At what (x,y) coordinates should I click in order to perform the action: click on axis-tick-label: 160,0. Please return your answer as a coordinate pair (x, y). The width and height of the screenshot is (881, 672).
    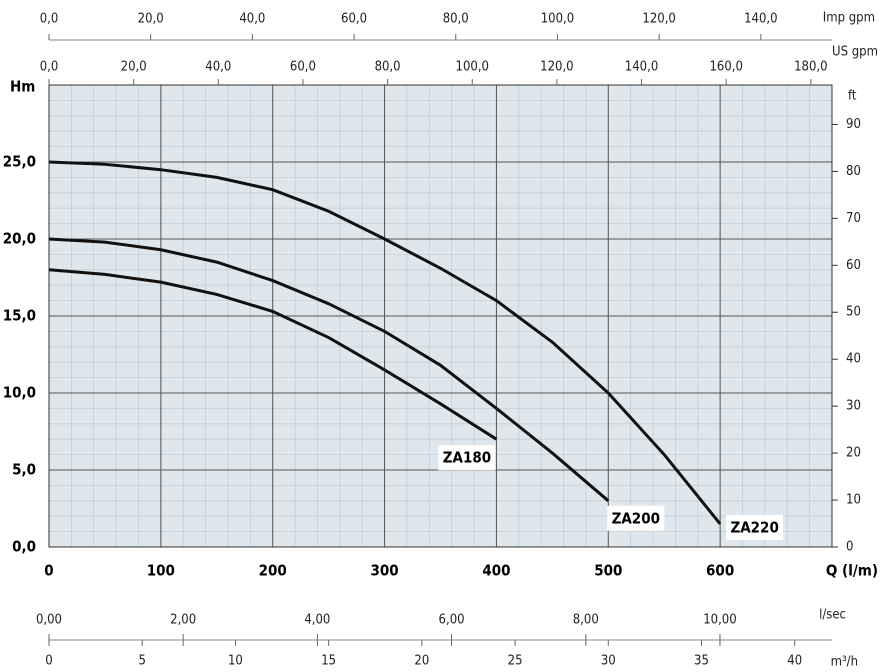
    Looking at the image, I should click on (725, 67).